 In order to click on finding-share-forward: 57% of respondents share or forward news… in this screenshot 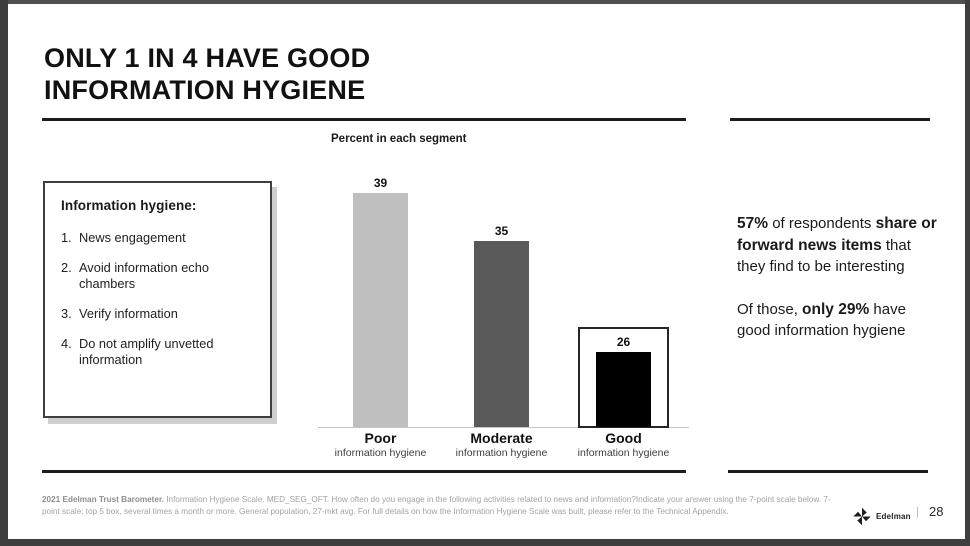, I will do `click(837, 245)`.